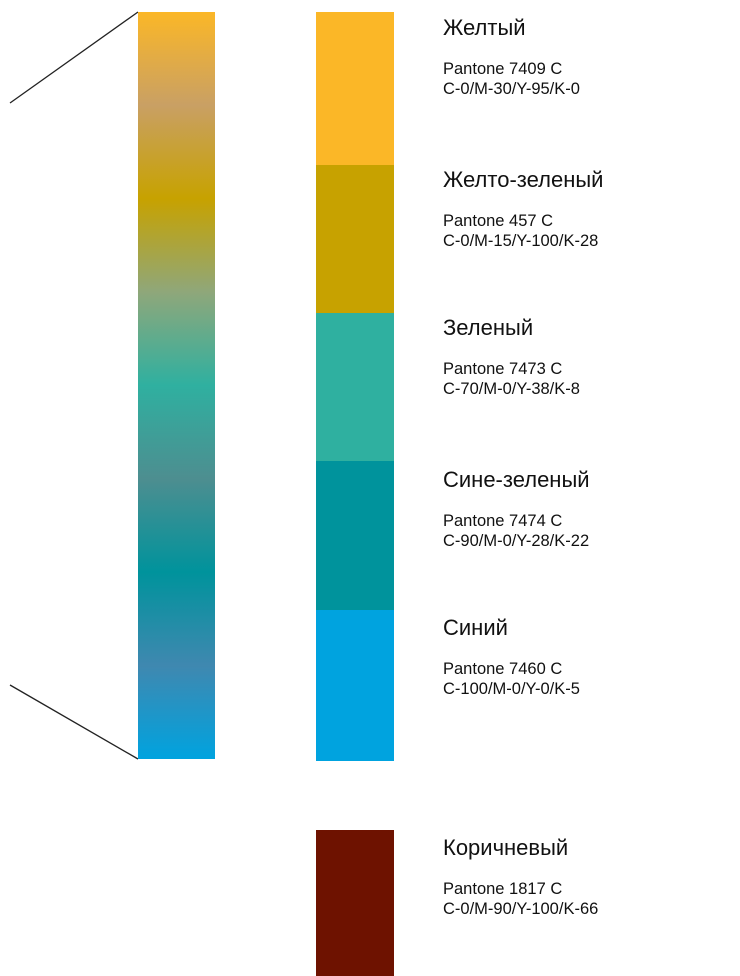 The image size is (740, 976). Describe the element at coordinates (591, 657) in the screenshot. I see `entry-blue: Синий Pantone 7460 C C-100/M-0/Y-0/K-5` at that location.